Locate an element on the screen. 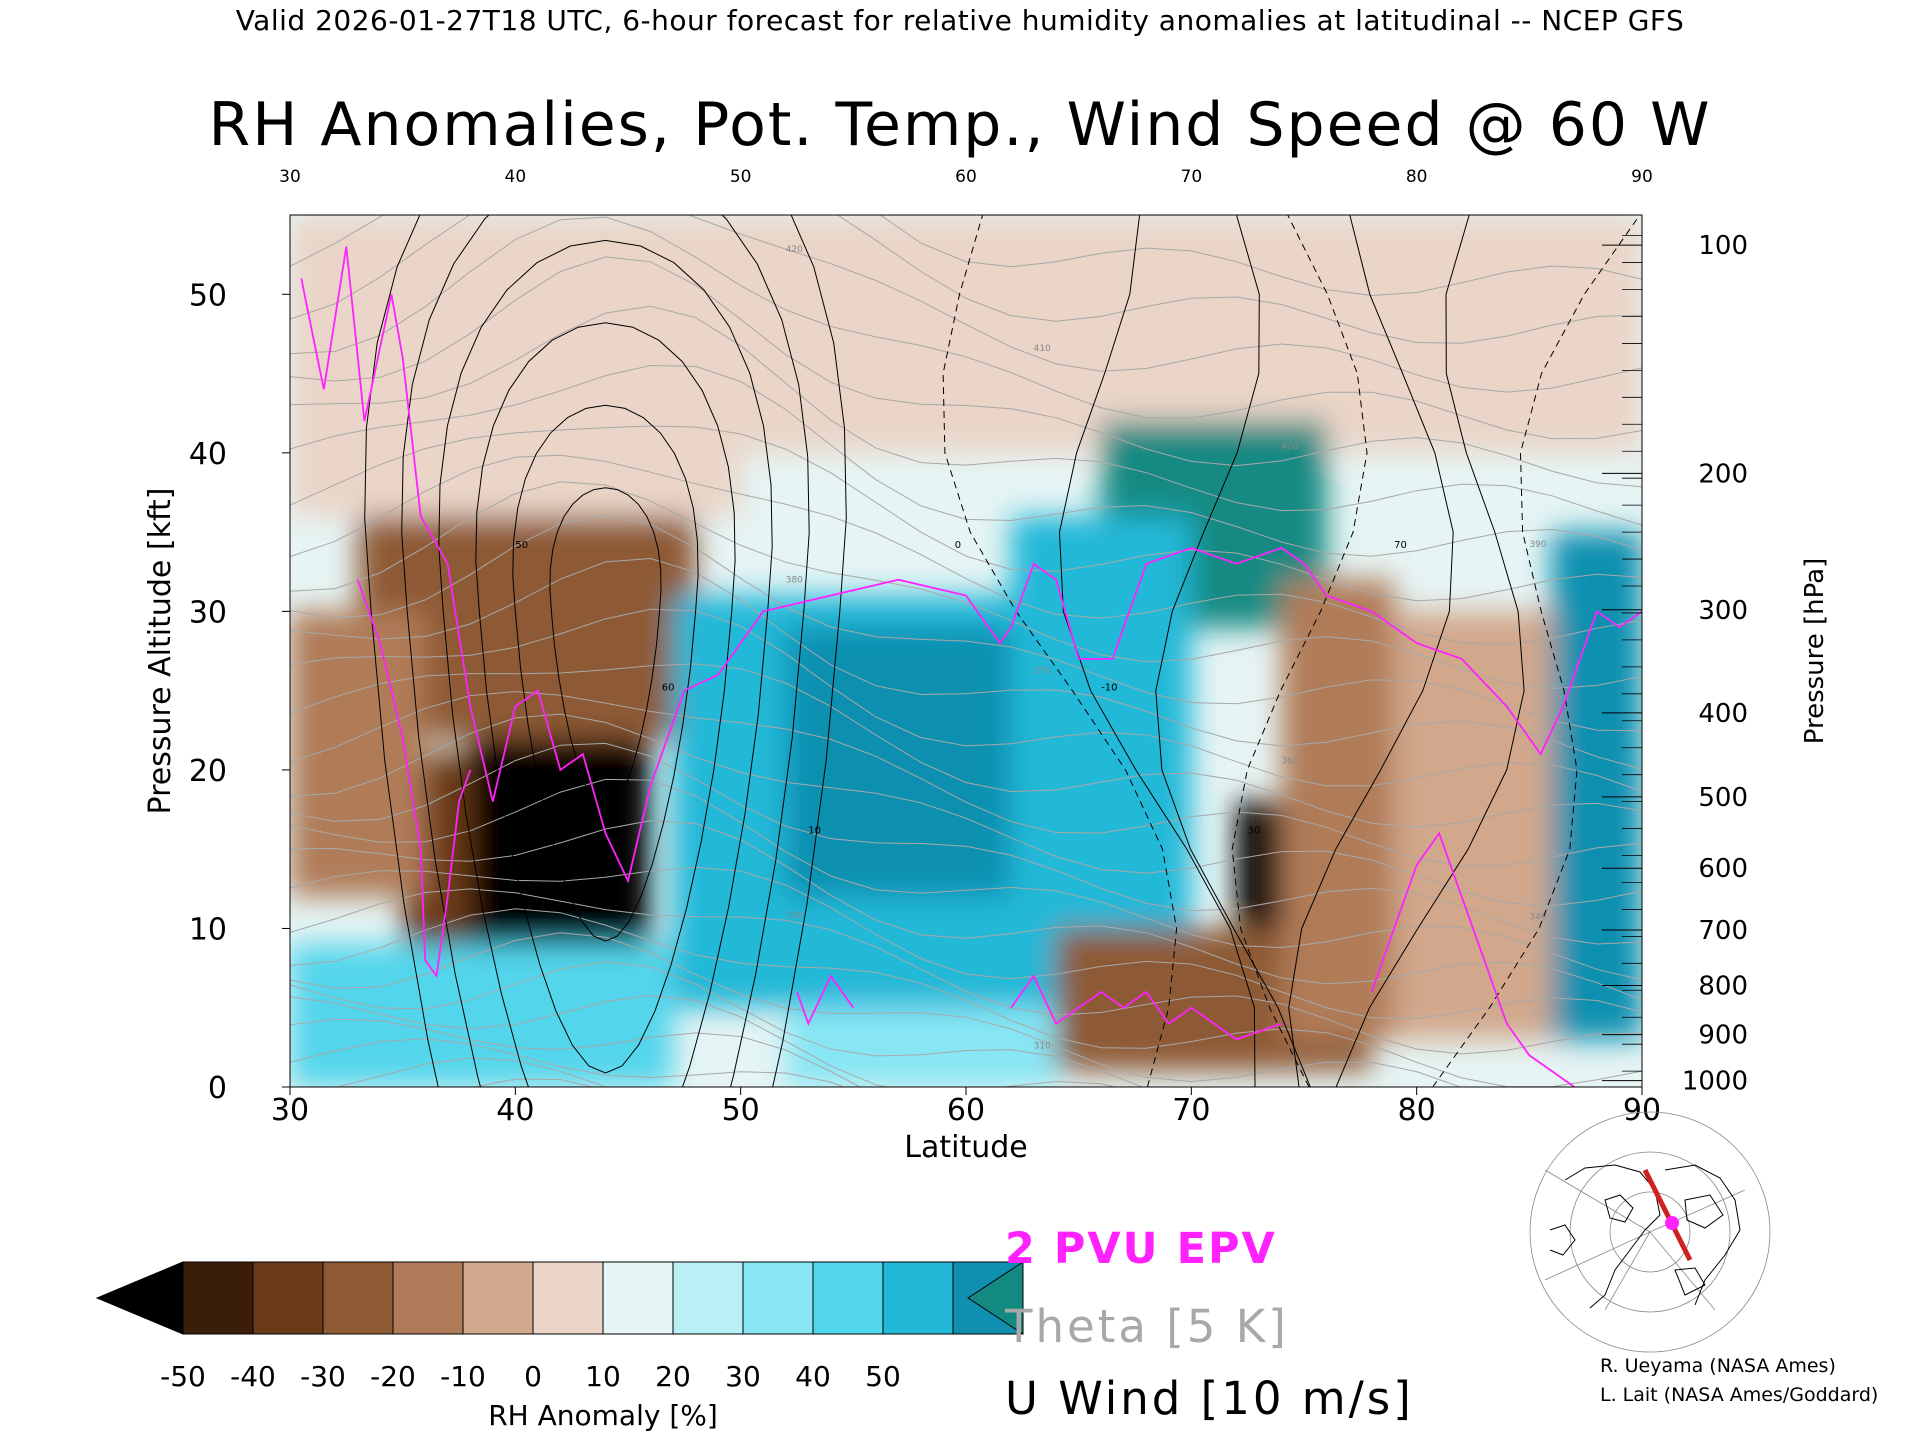 Image resolution: width=1920 pixels, height=1440 pixels. y-right-tick-label: 600 is located at coordinates (1723, 869).